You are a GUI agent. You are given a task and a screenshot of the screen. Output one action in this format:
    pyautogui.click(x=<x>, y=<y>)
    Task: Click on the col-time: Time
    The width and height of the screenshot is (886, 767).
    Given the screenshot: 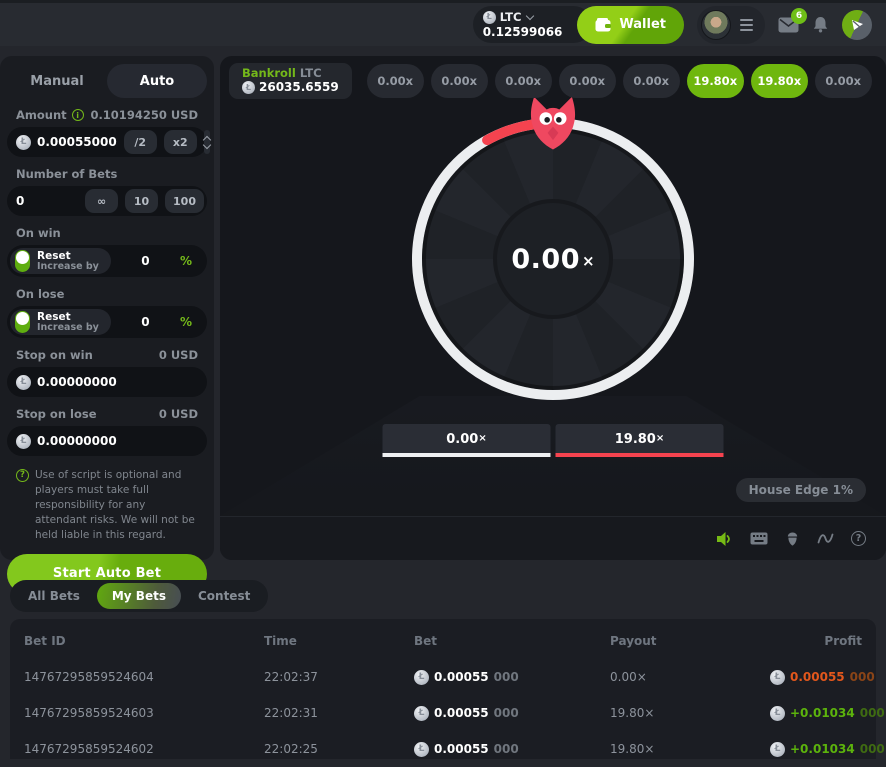 What is the action you would take?
    pyautogui.click(x=280, y=641)
    